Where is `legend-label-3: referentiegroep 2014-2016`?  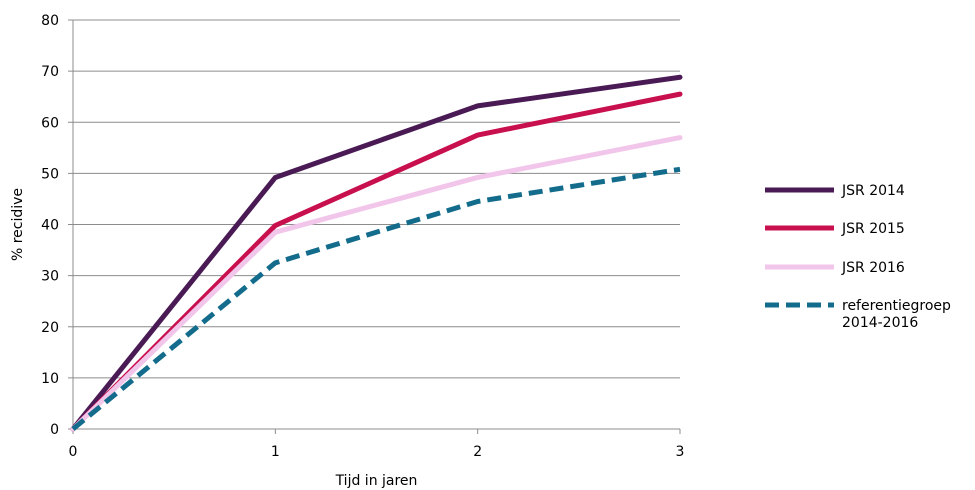 legend-label-3: referentiegroep 2014-2016 is located at coordinates (896, 314).